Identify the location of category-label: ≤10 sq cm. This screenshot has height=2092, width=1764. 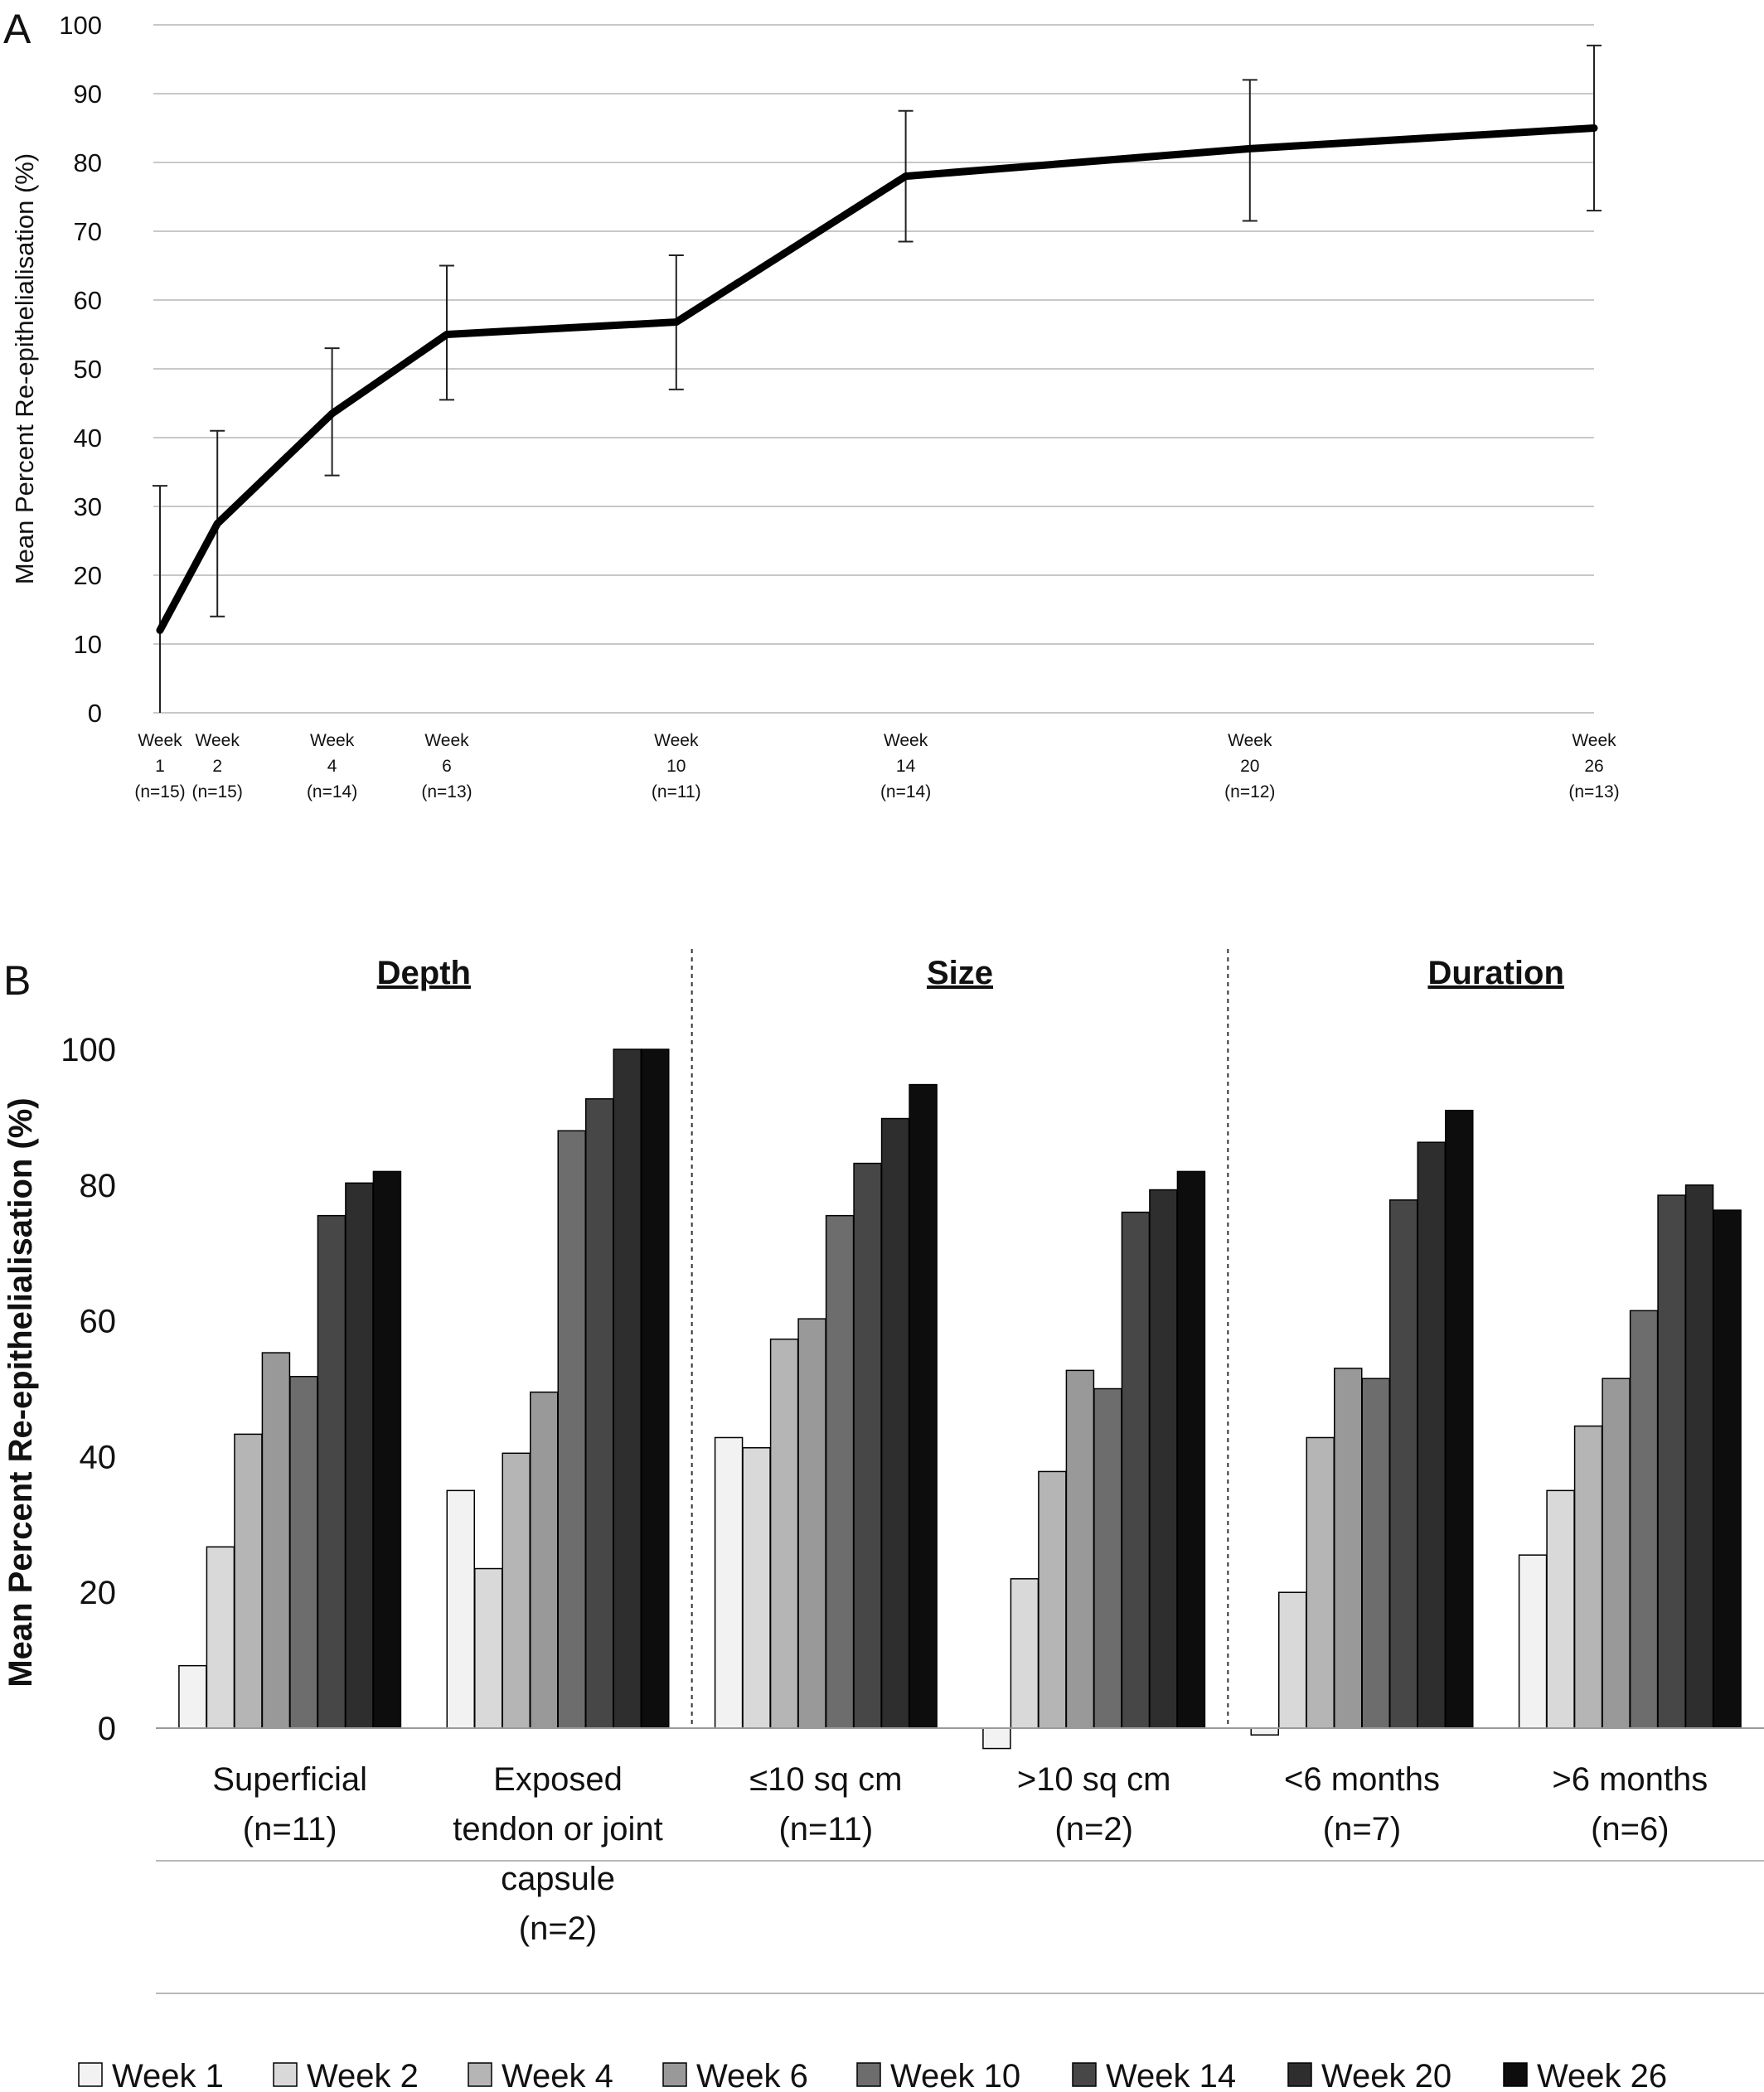
(825, 1779).